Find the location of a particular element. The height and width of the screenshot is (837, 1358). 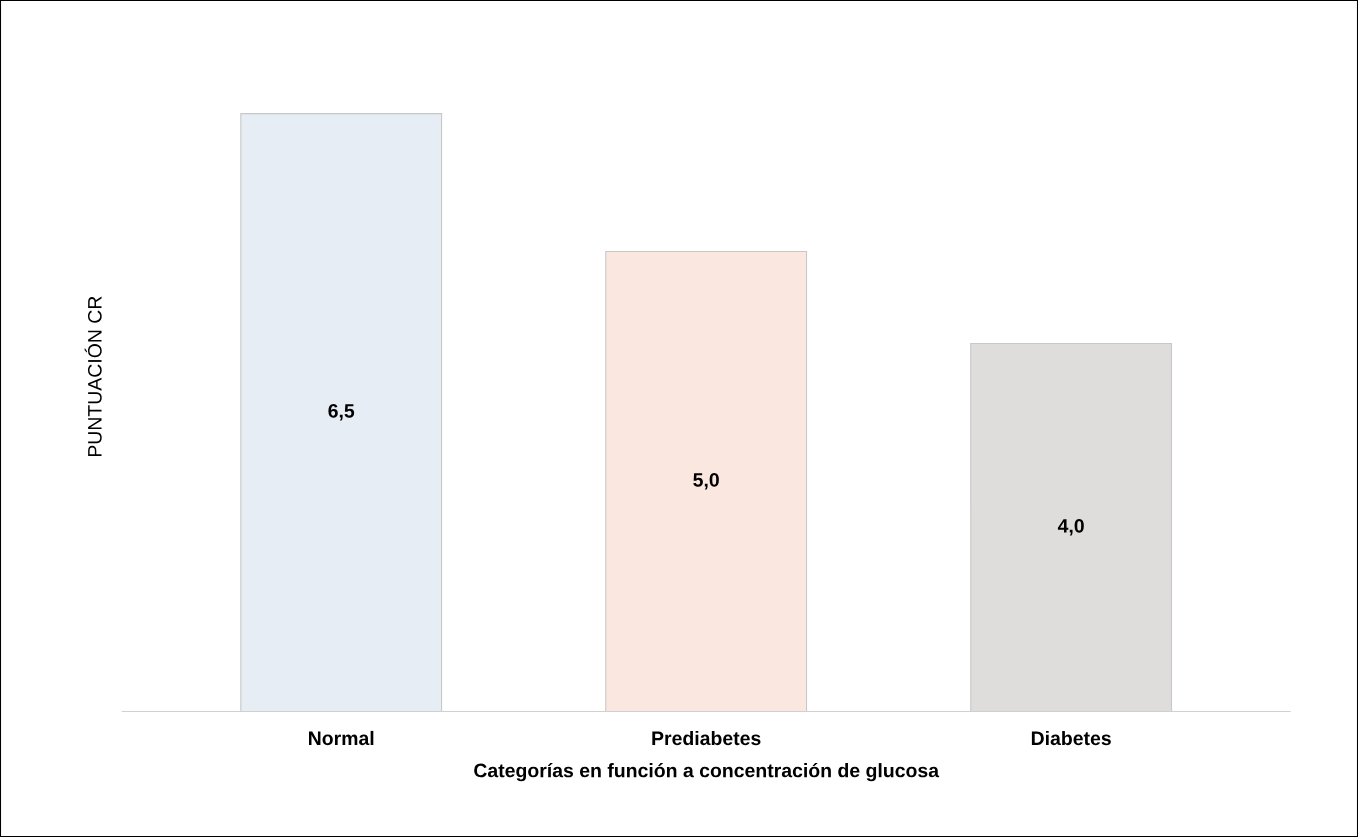

x-tick-label: Prediabetes is located at coordinates (706, 738).